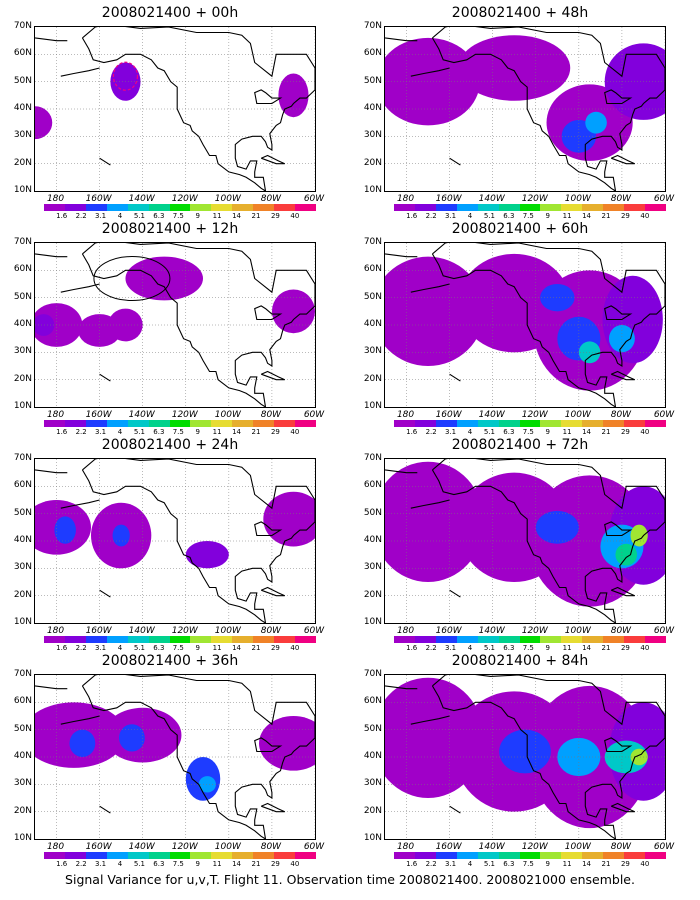 This screenshot has width=700, height=900. I want to click on colorbar-label: 4, so click(470, 648).